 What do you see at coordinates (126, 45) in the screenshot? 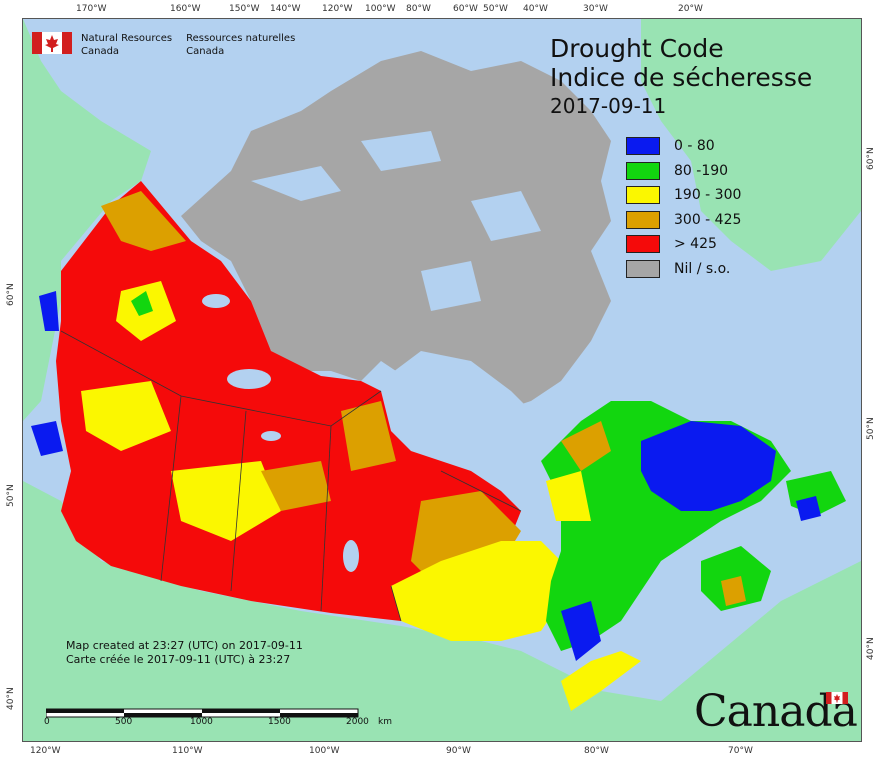
I see `ministry-name-en: Natural Resources Canada` at bounding box center [126, 45].